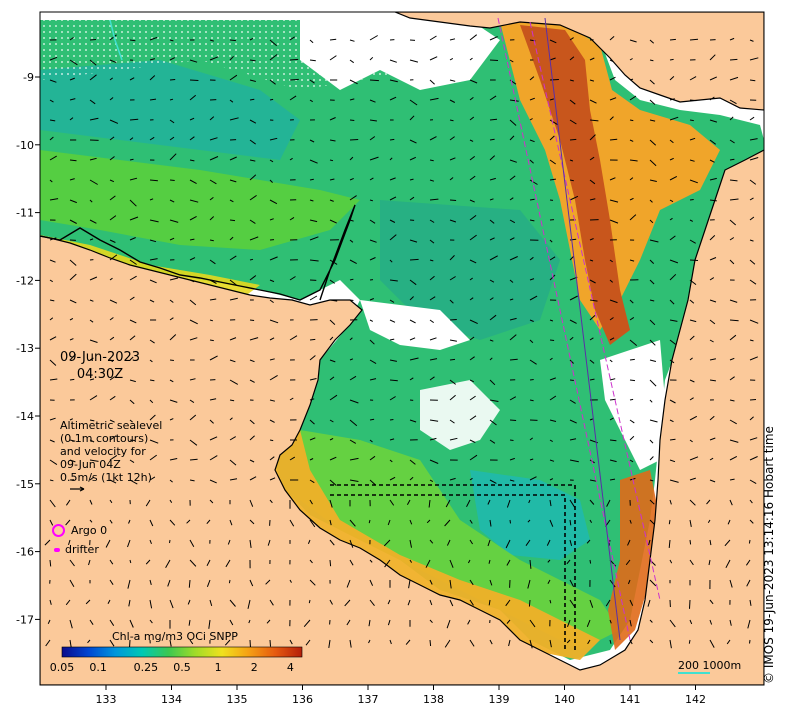  I want to click on lon-tick-label: 141, so click(630, 699).